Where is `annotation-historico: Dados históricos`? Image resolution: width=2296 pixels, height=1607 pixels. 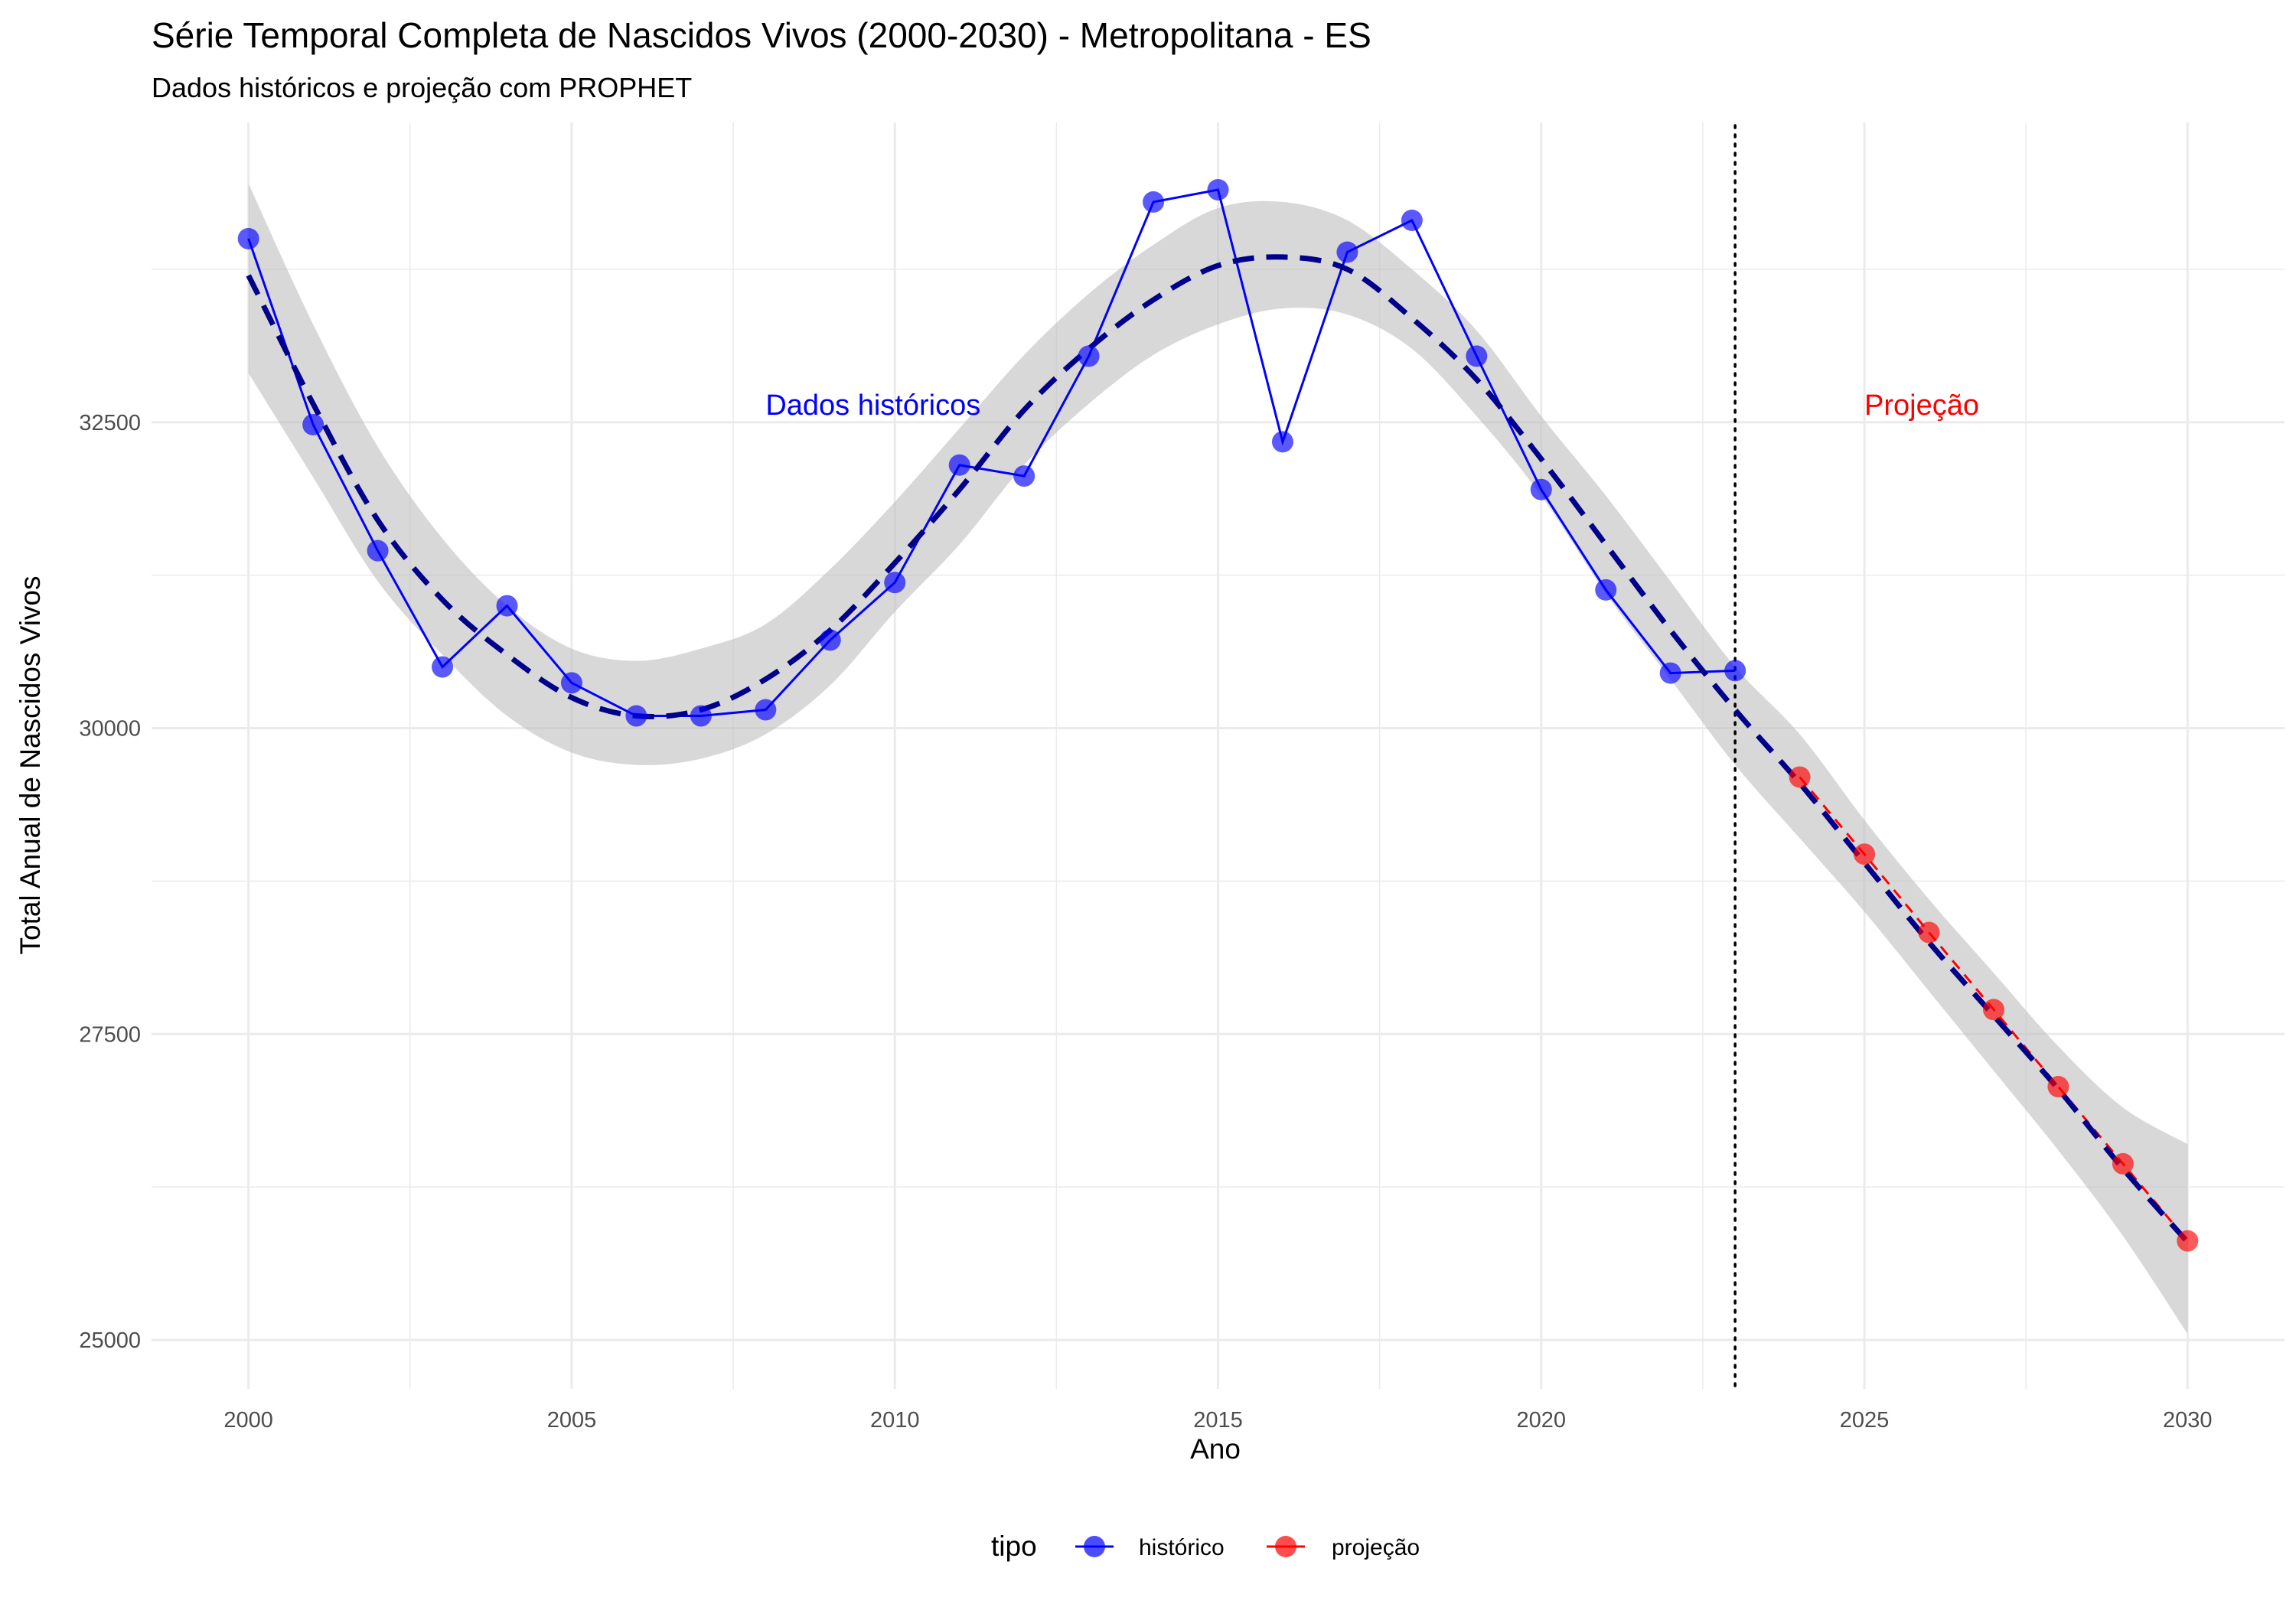
annotation-historico: Dados históricos is located at coordinates (872, 406).